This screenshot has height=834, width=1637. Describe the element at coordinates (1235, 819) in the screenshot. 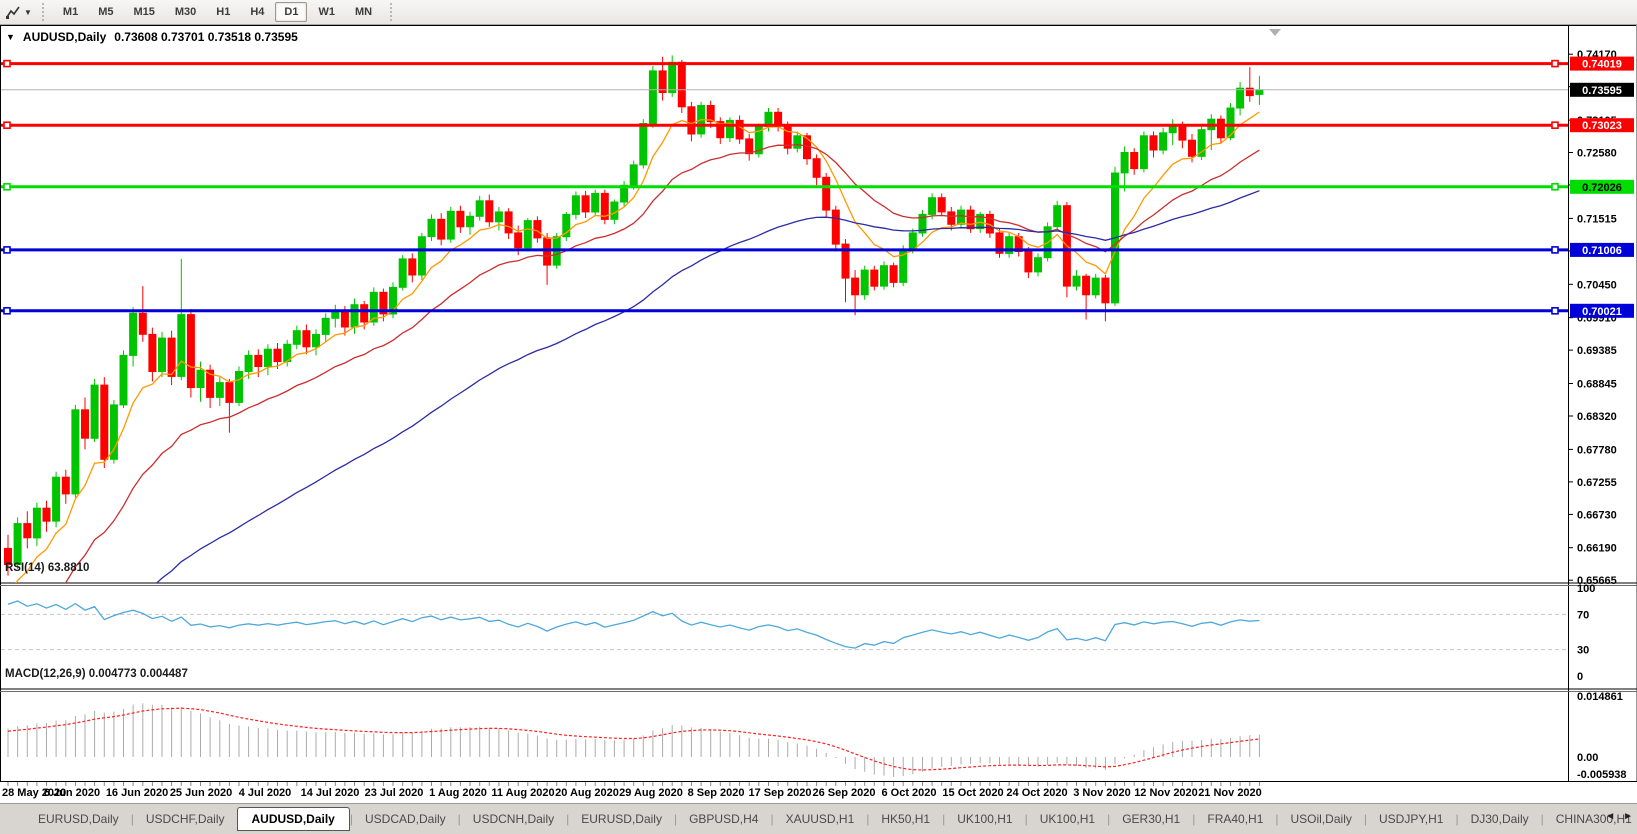

I see `chart-tab-fra40-h1: FRA40,H1` at that location.